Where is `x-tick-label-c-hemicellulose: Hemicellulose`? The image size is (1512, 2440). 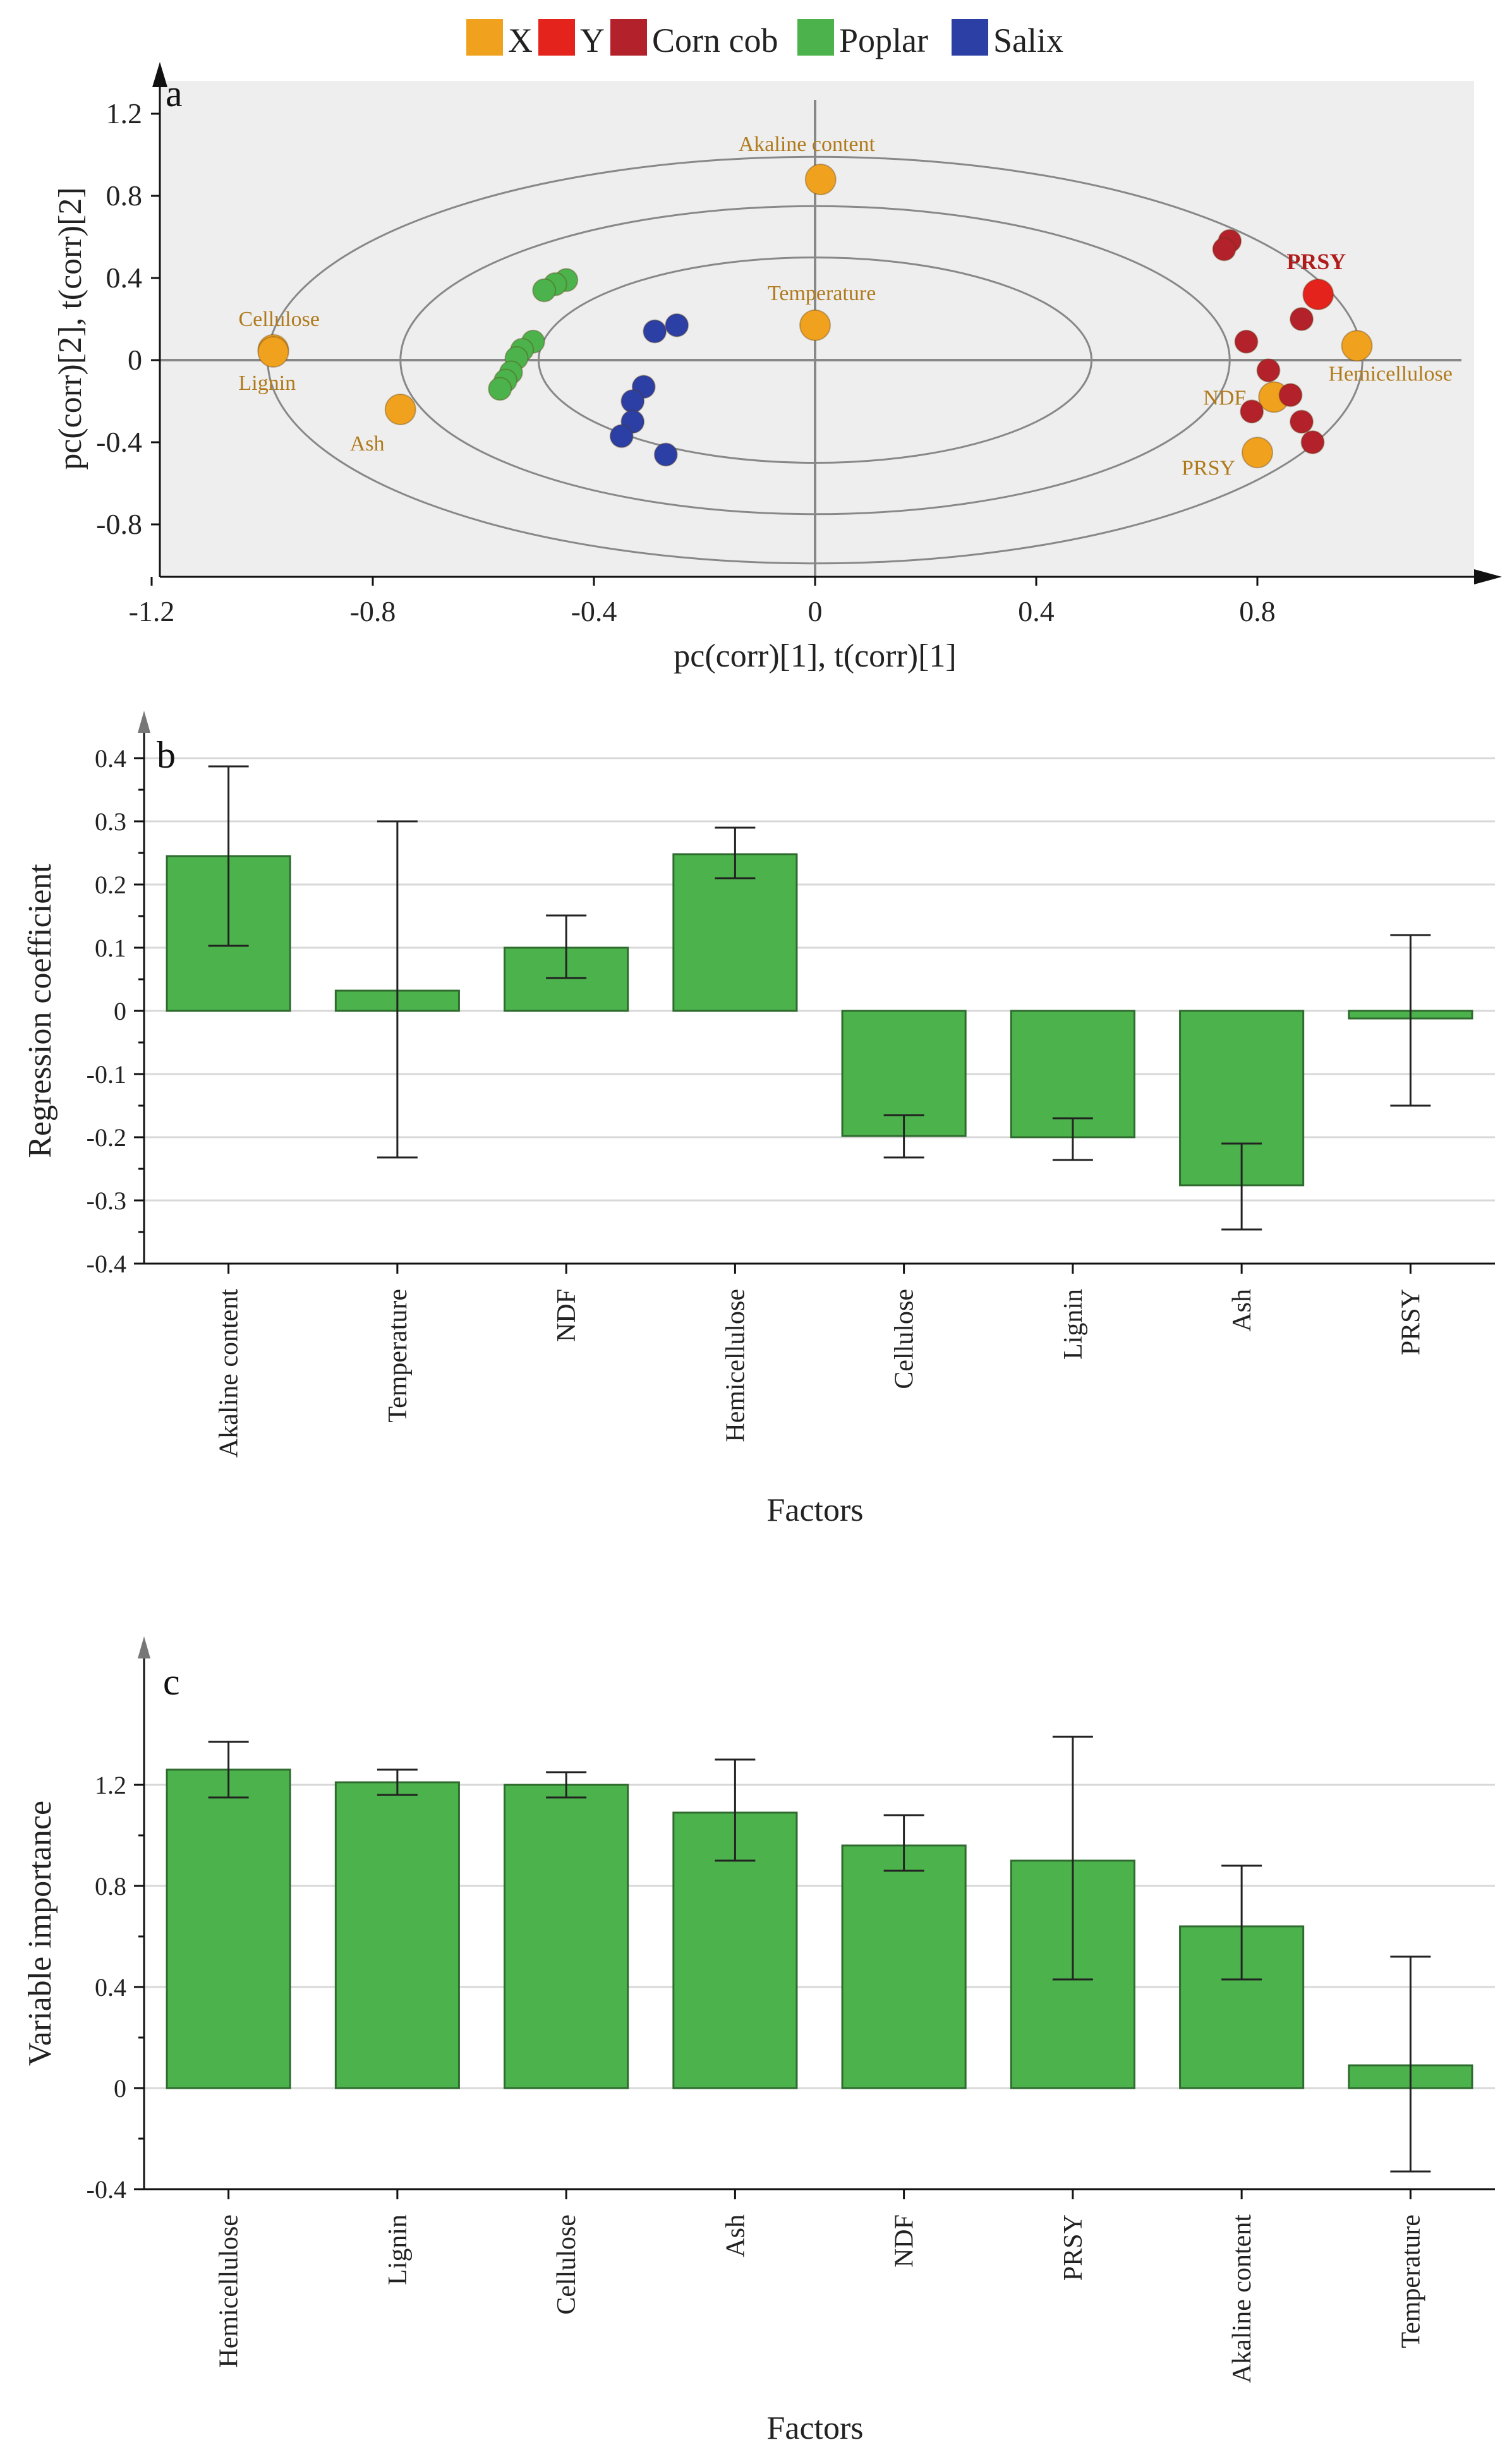 x-tick-label-c-hemicellulose: Hemicellulose is located at coordinates (229, 2291).